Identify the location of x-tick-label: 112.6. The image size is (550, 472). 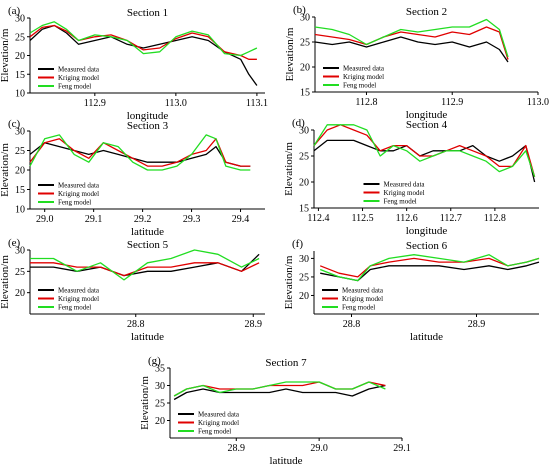
(407, 218).